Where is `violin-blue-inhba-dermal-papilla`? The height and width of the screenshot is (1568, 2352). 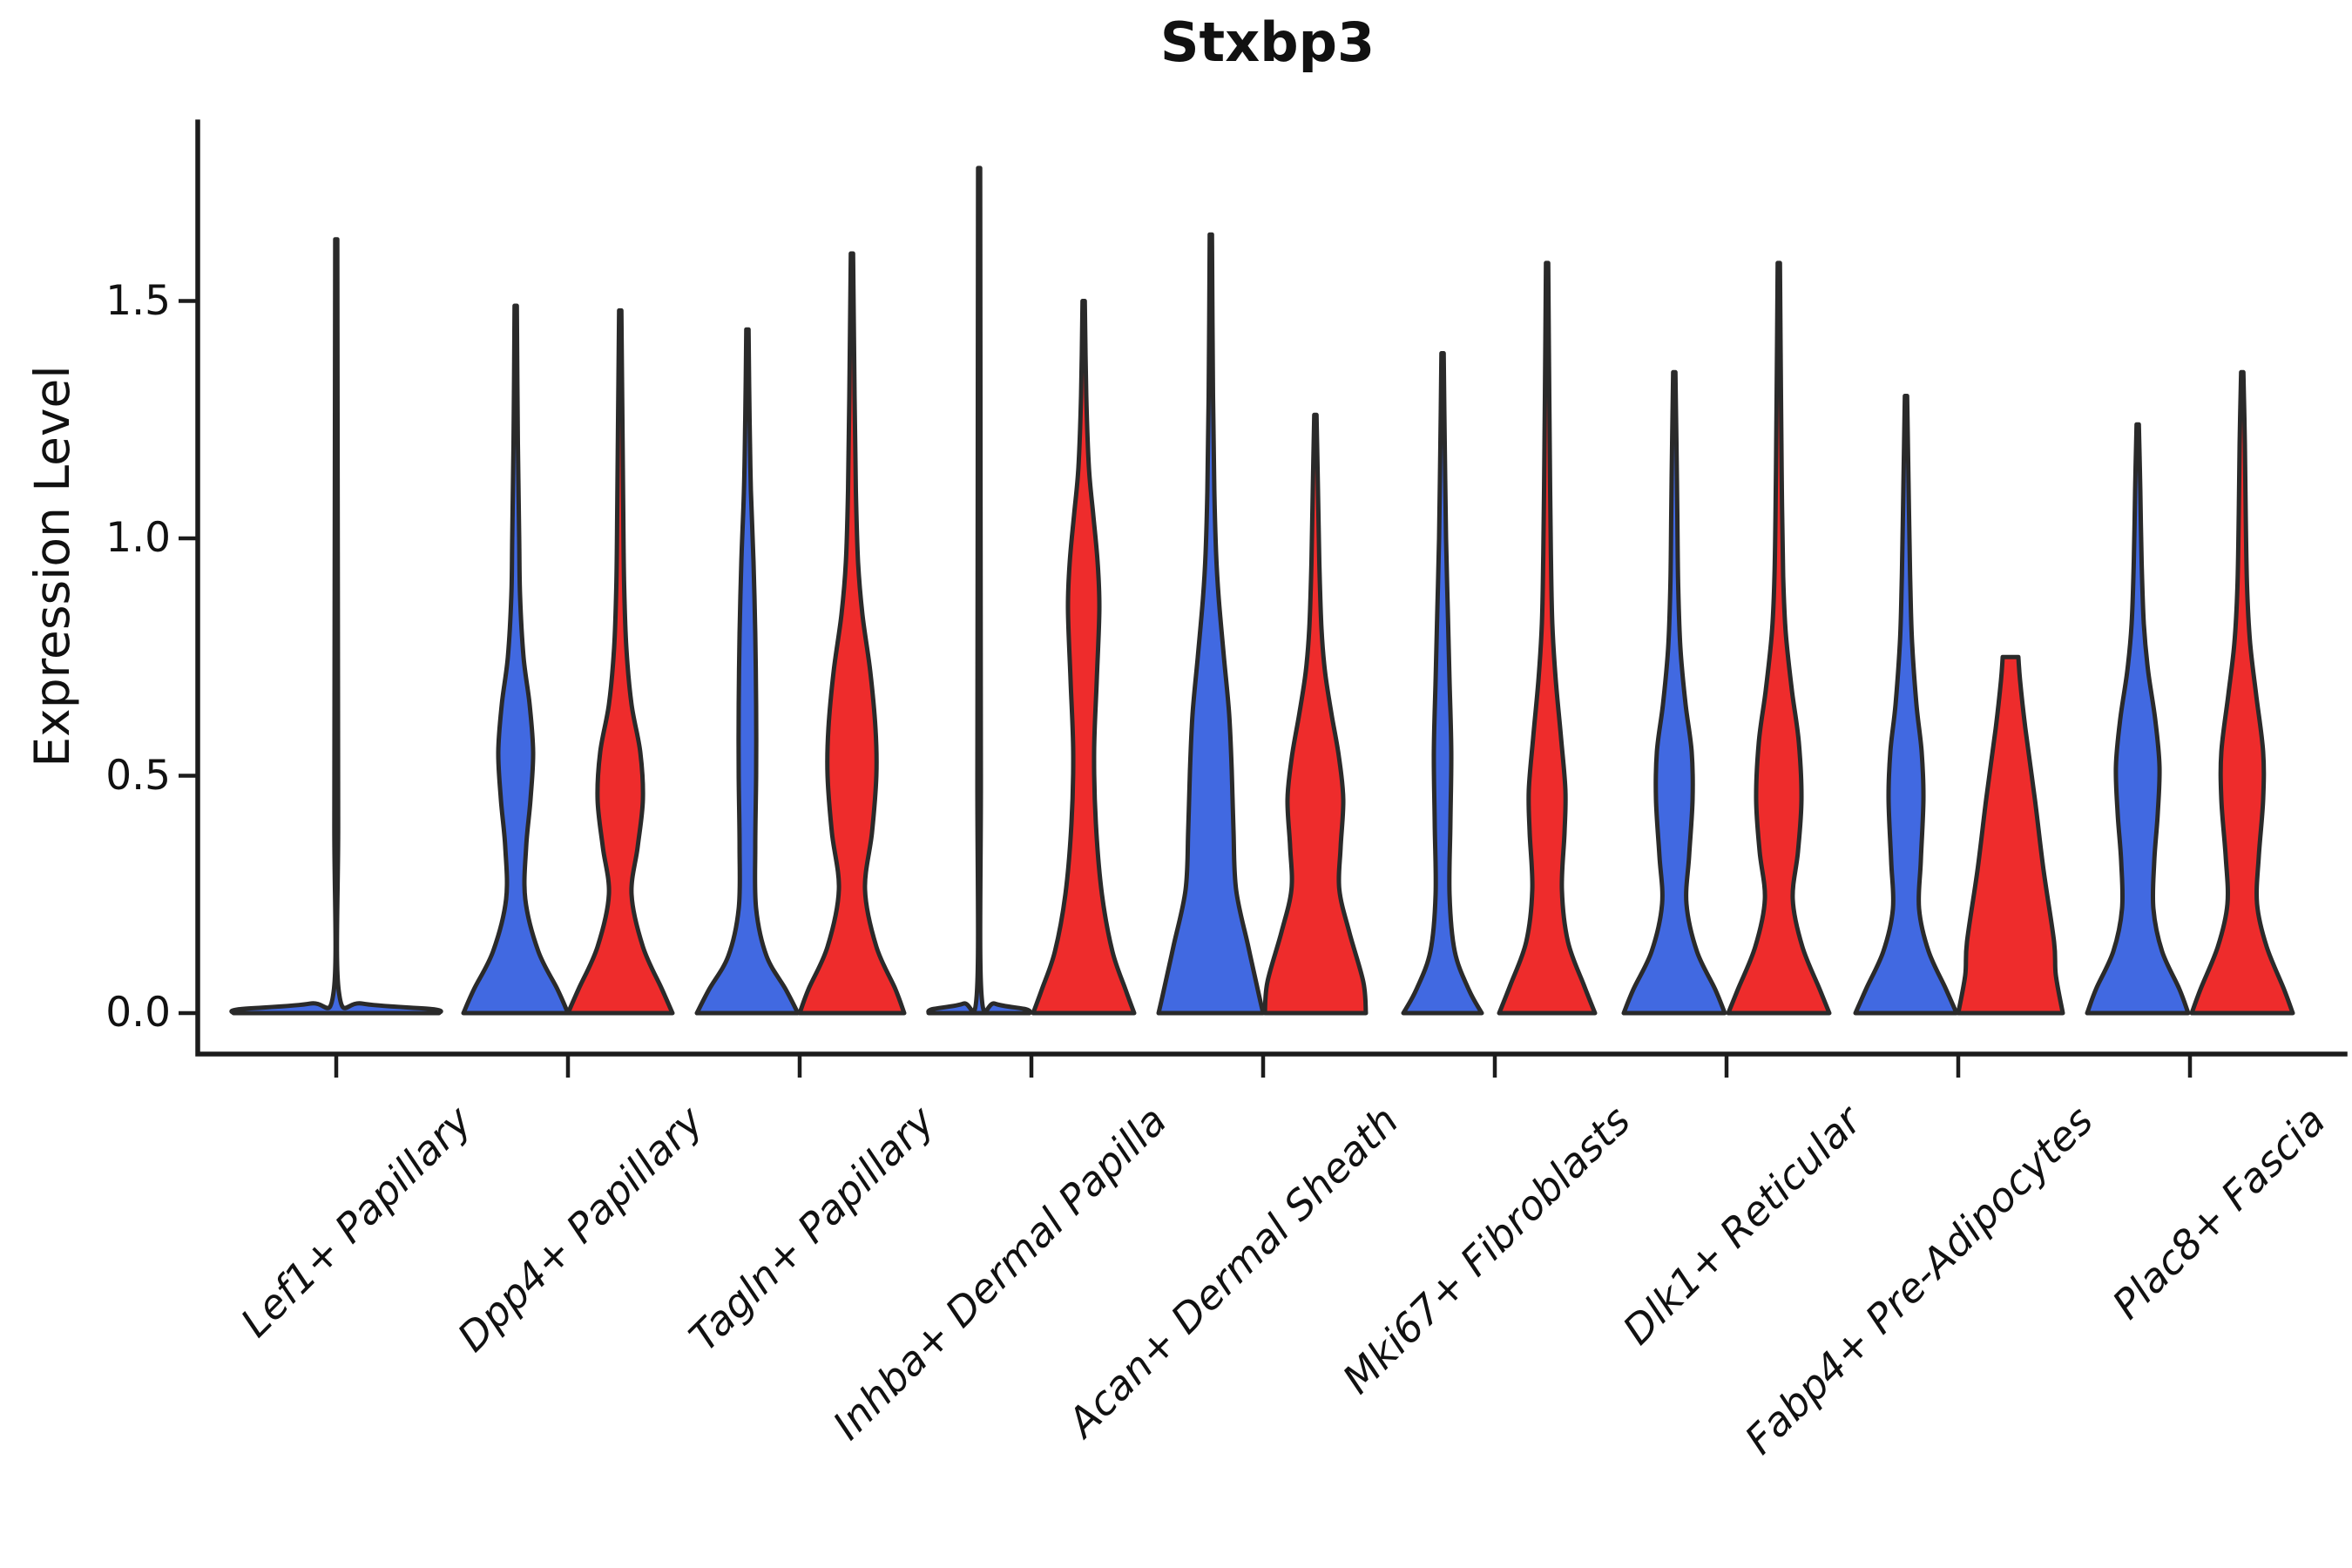 violin-blue-inhba-dermal-papilla is located at coordinates (979, 591).